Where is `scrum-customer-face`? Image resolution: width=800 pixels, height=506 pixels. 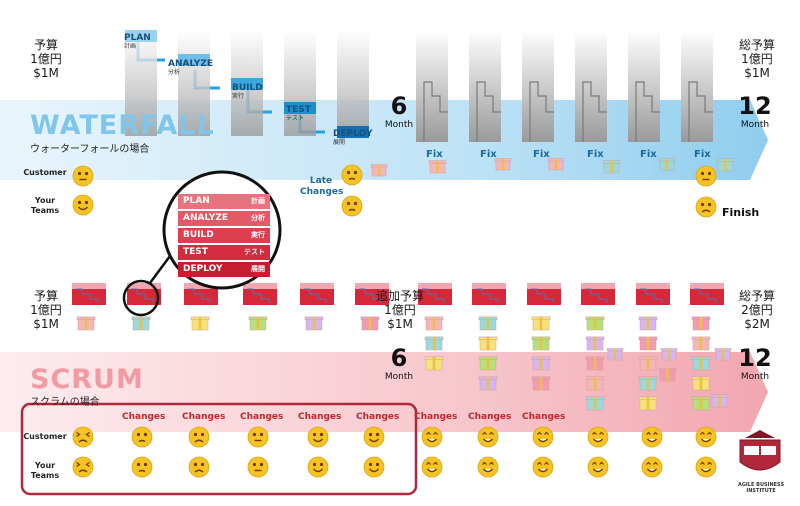 scrum-customer-face is located at coordinates (374, 437).